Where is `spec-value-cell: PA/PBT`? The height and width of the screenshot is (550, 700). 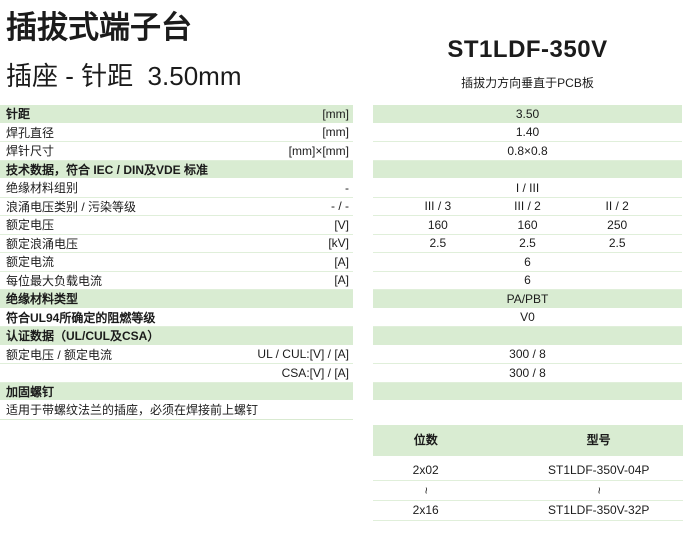 spec-value-cell: PA/PBT is located at coordinates (527, 299).